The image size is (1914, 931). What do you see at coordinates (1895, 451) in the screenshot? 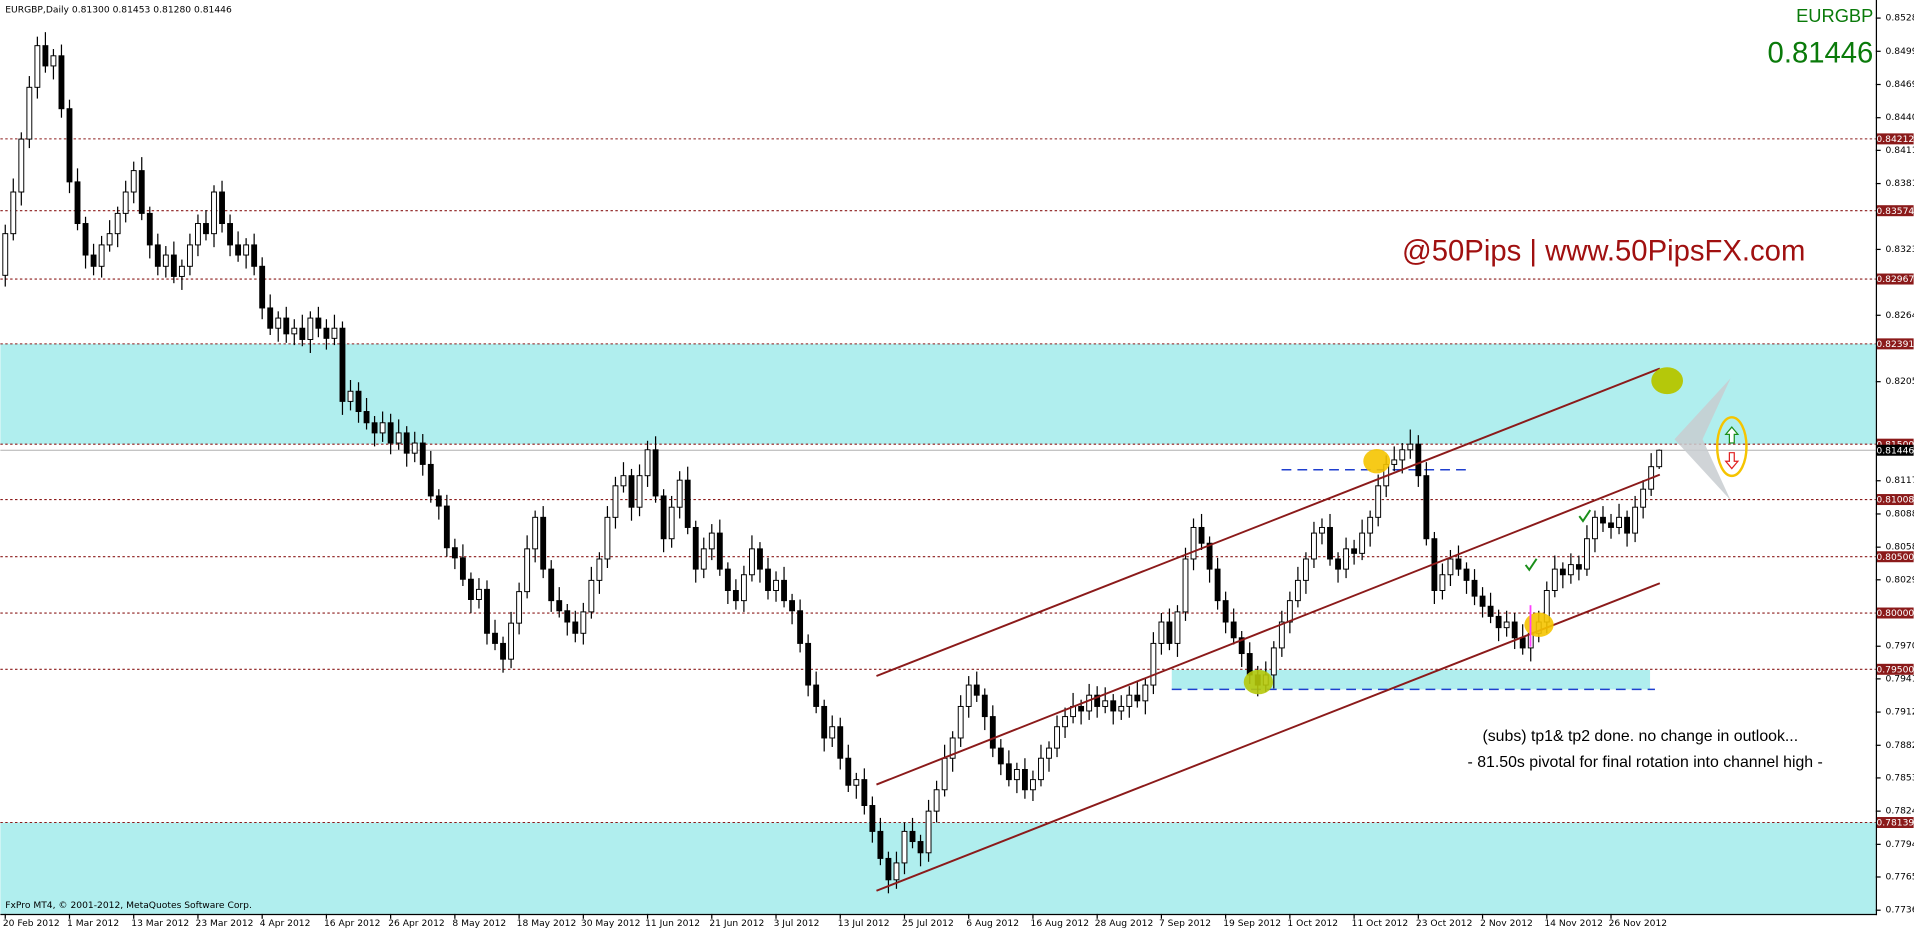
I see `last-price-label: 0.81446` at bounding box center [1895, 451].